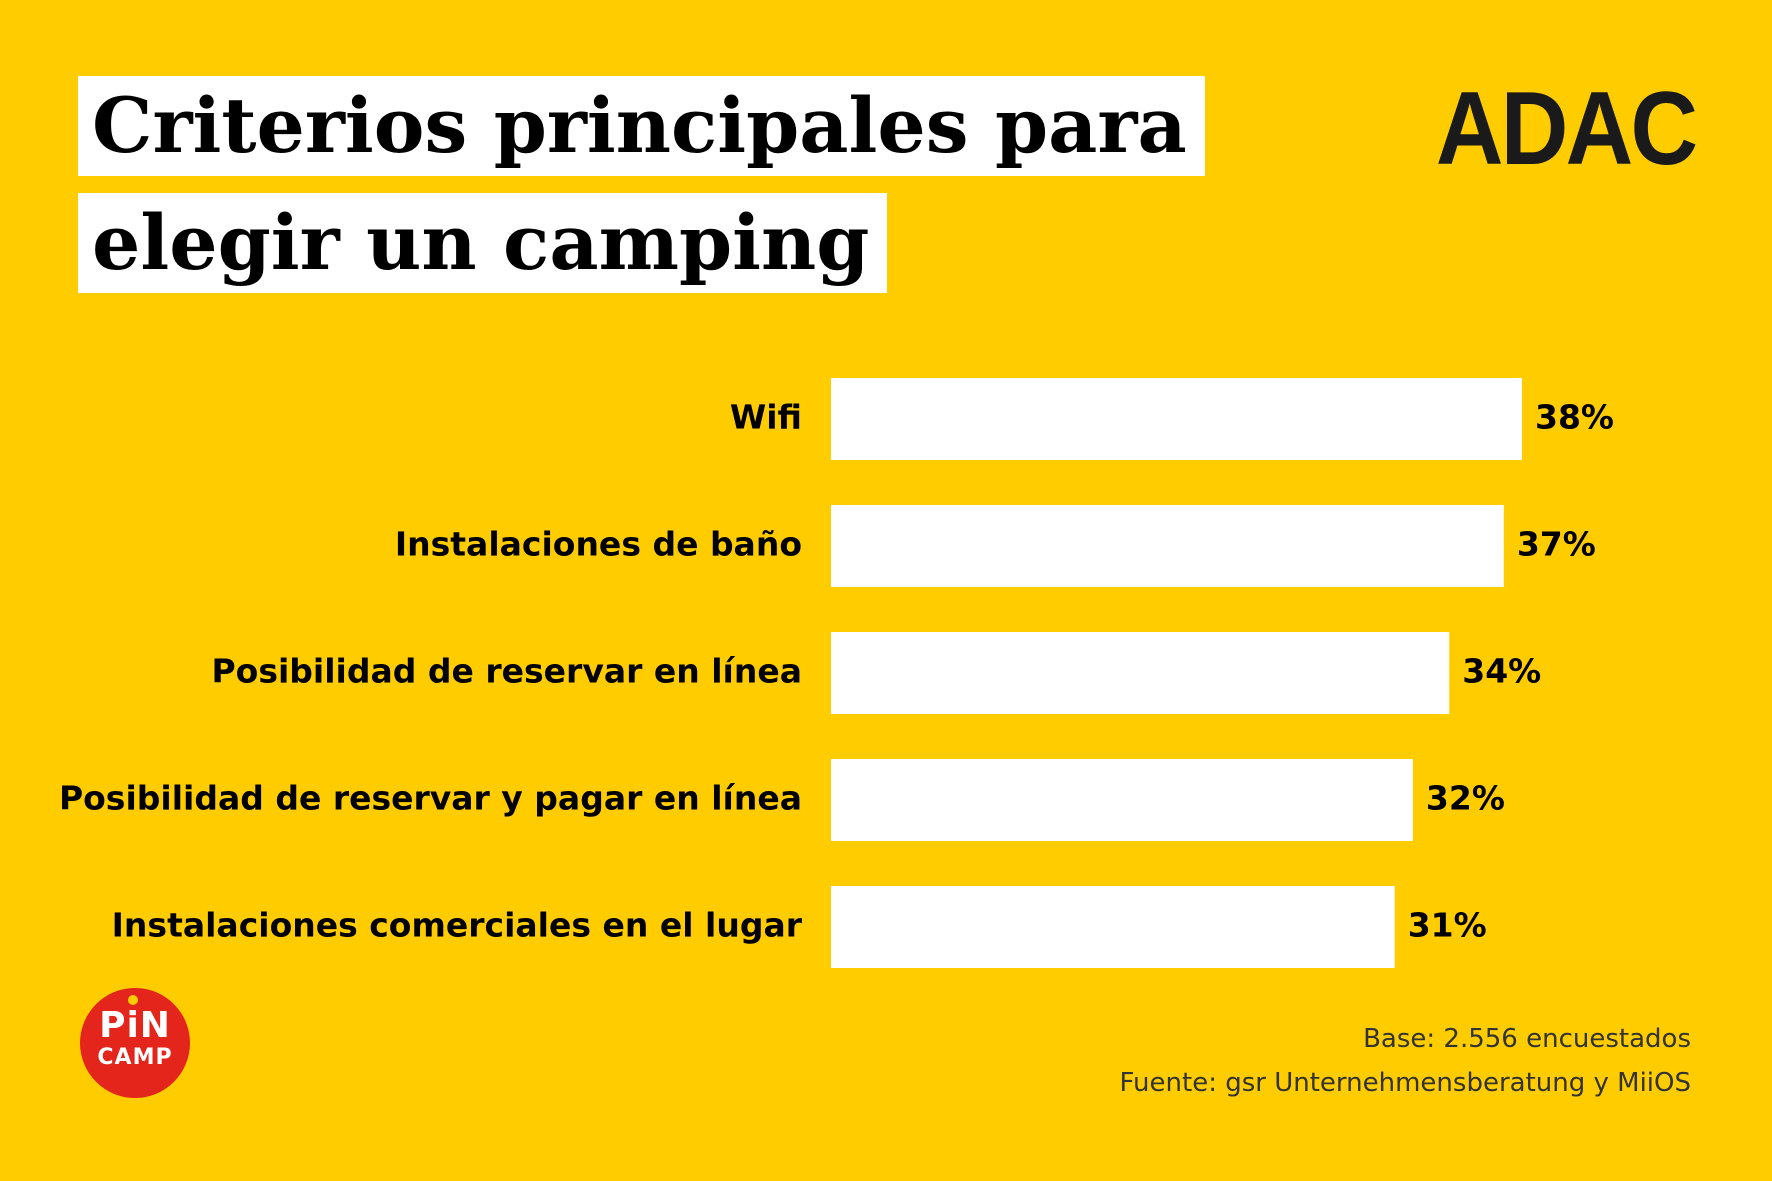 The width and height of the screenshot is (1772, 1181). I want to click on logo-text-bottom: CAMP, so click(135, 1057).